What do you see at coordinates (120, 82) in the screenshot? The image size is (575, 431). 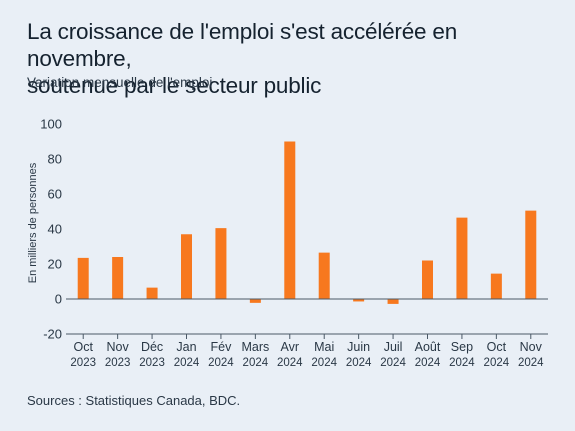 I see `chart-subtitle: Variation mensuelle de l'emploi` at bounding box center [120, 82].